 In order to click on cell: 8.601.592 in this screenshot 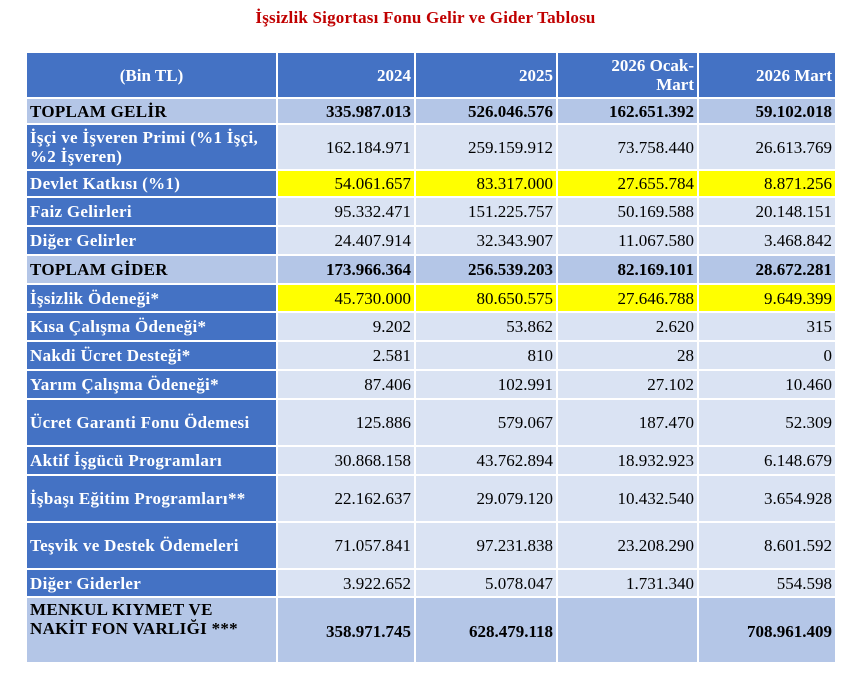, I will do `click(767, 545)`.